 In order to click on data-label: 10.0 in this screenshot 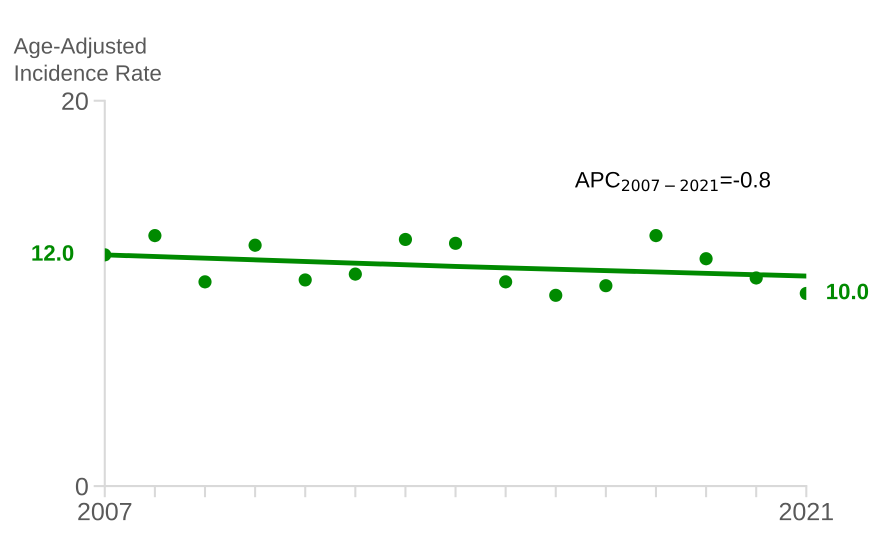, I will do `click(847, 292)`.